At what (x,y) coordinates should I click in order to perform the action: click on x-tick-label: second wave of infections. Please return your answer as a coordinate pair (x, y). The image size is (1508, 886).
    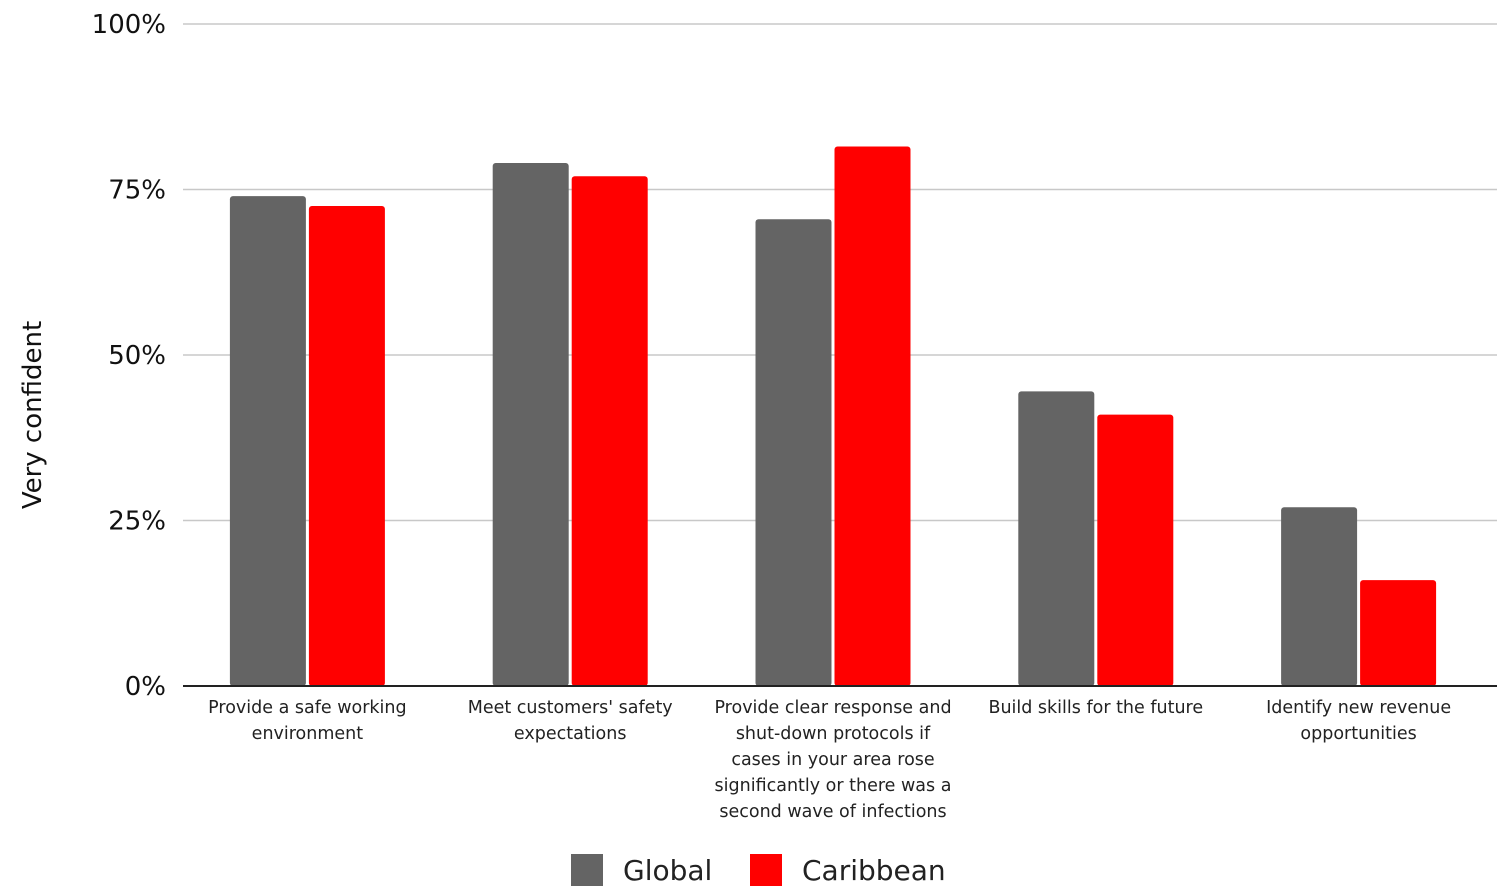
    Looking at the image, I should click on (832, 812).